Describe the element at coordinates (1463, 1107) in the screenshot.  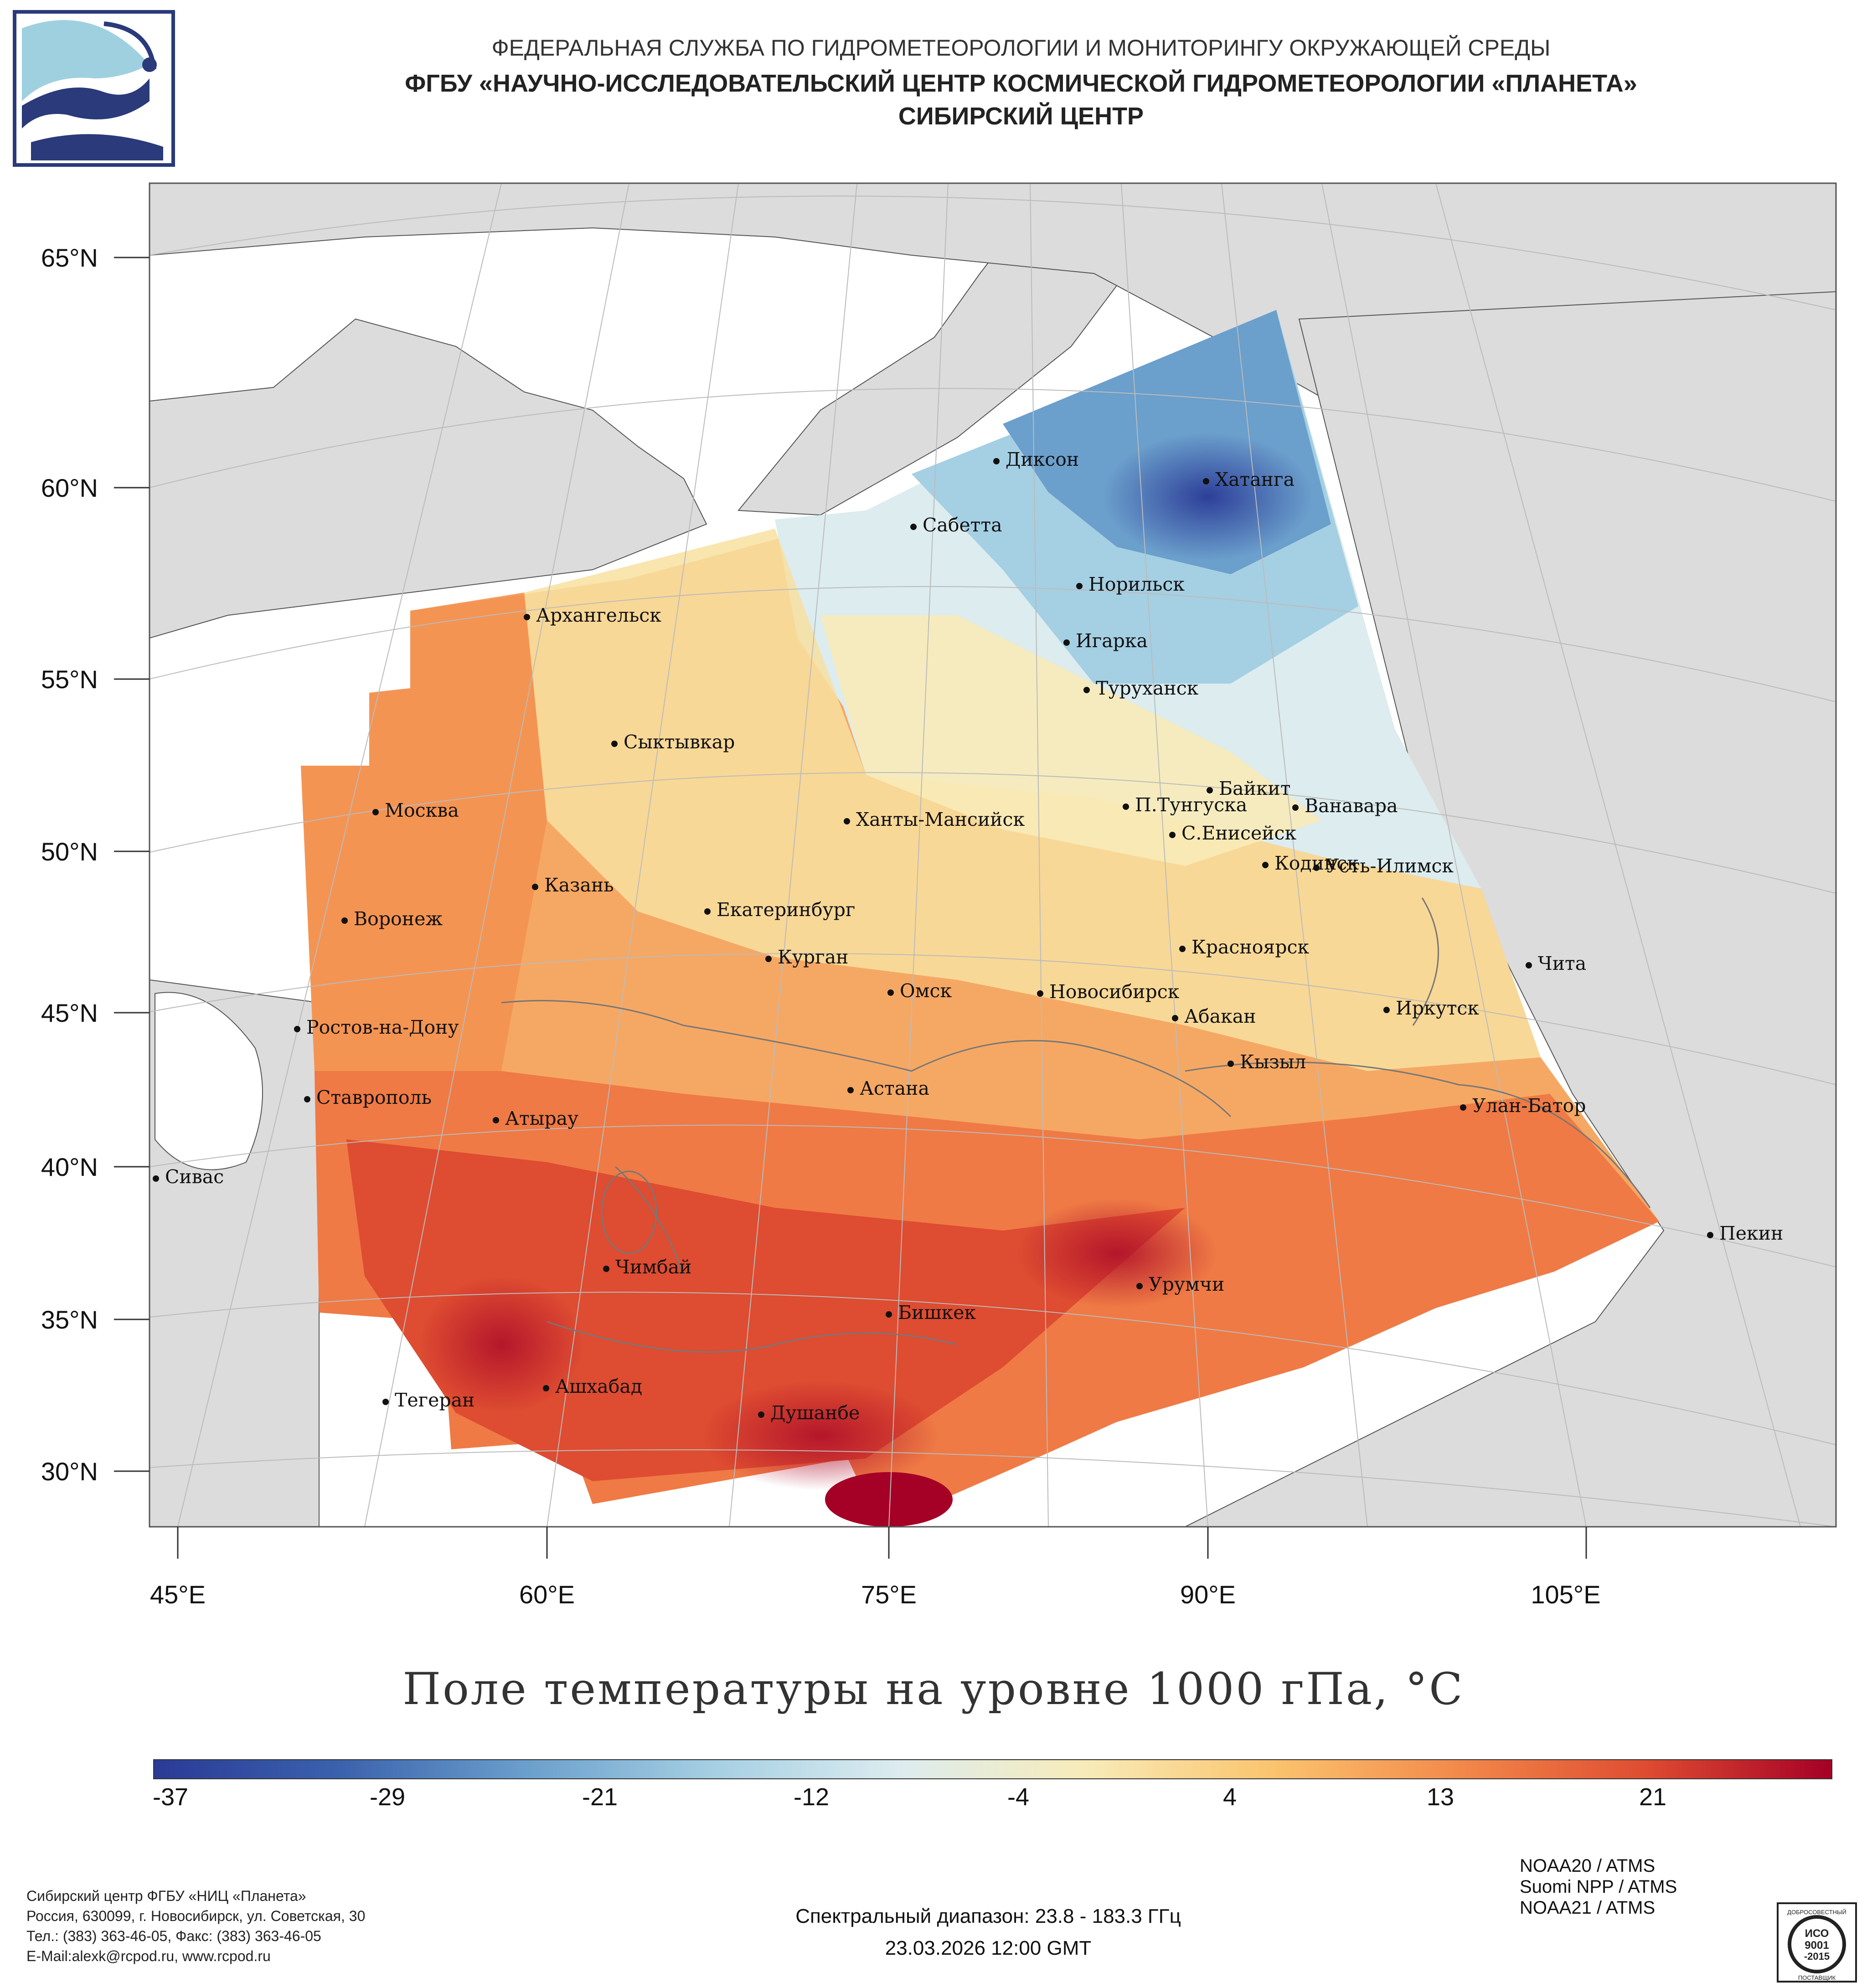
I see `city-dot-ulan-bator` at that location.